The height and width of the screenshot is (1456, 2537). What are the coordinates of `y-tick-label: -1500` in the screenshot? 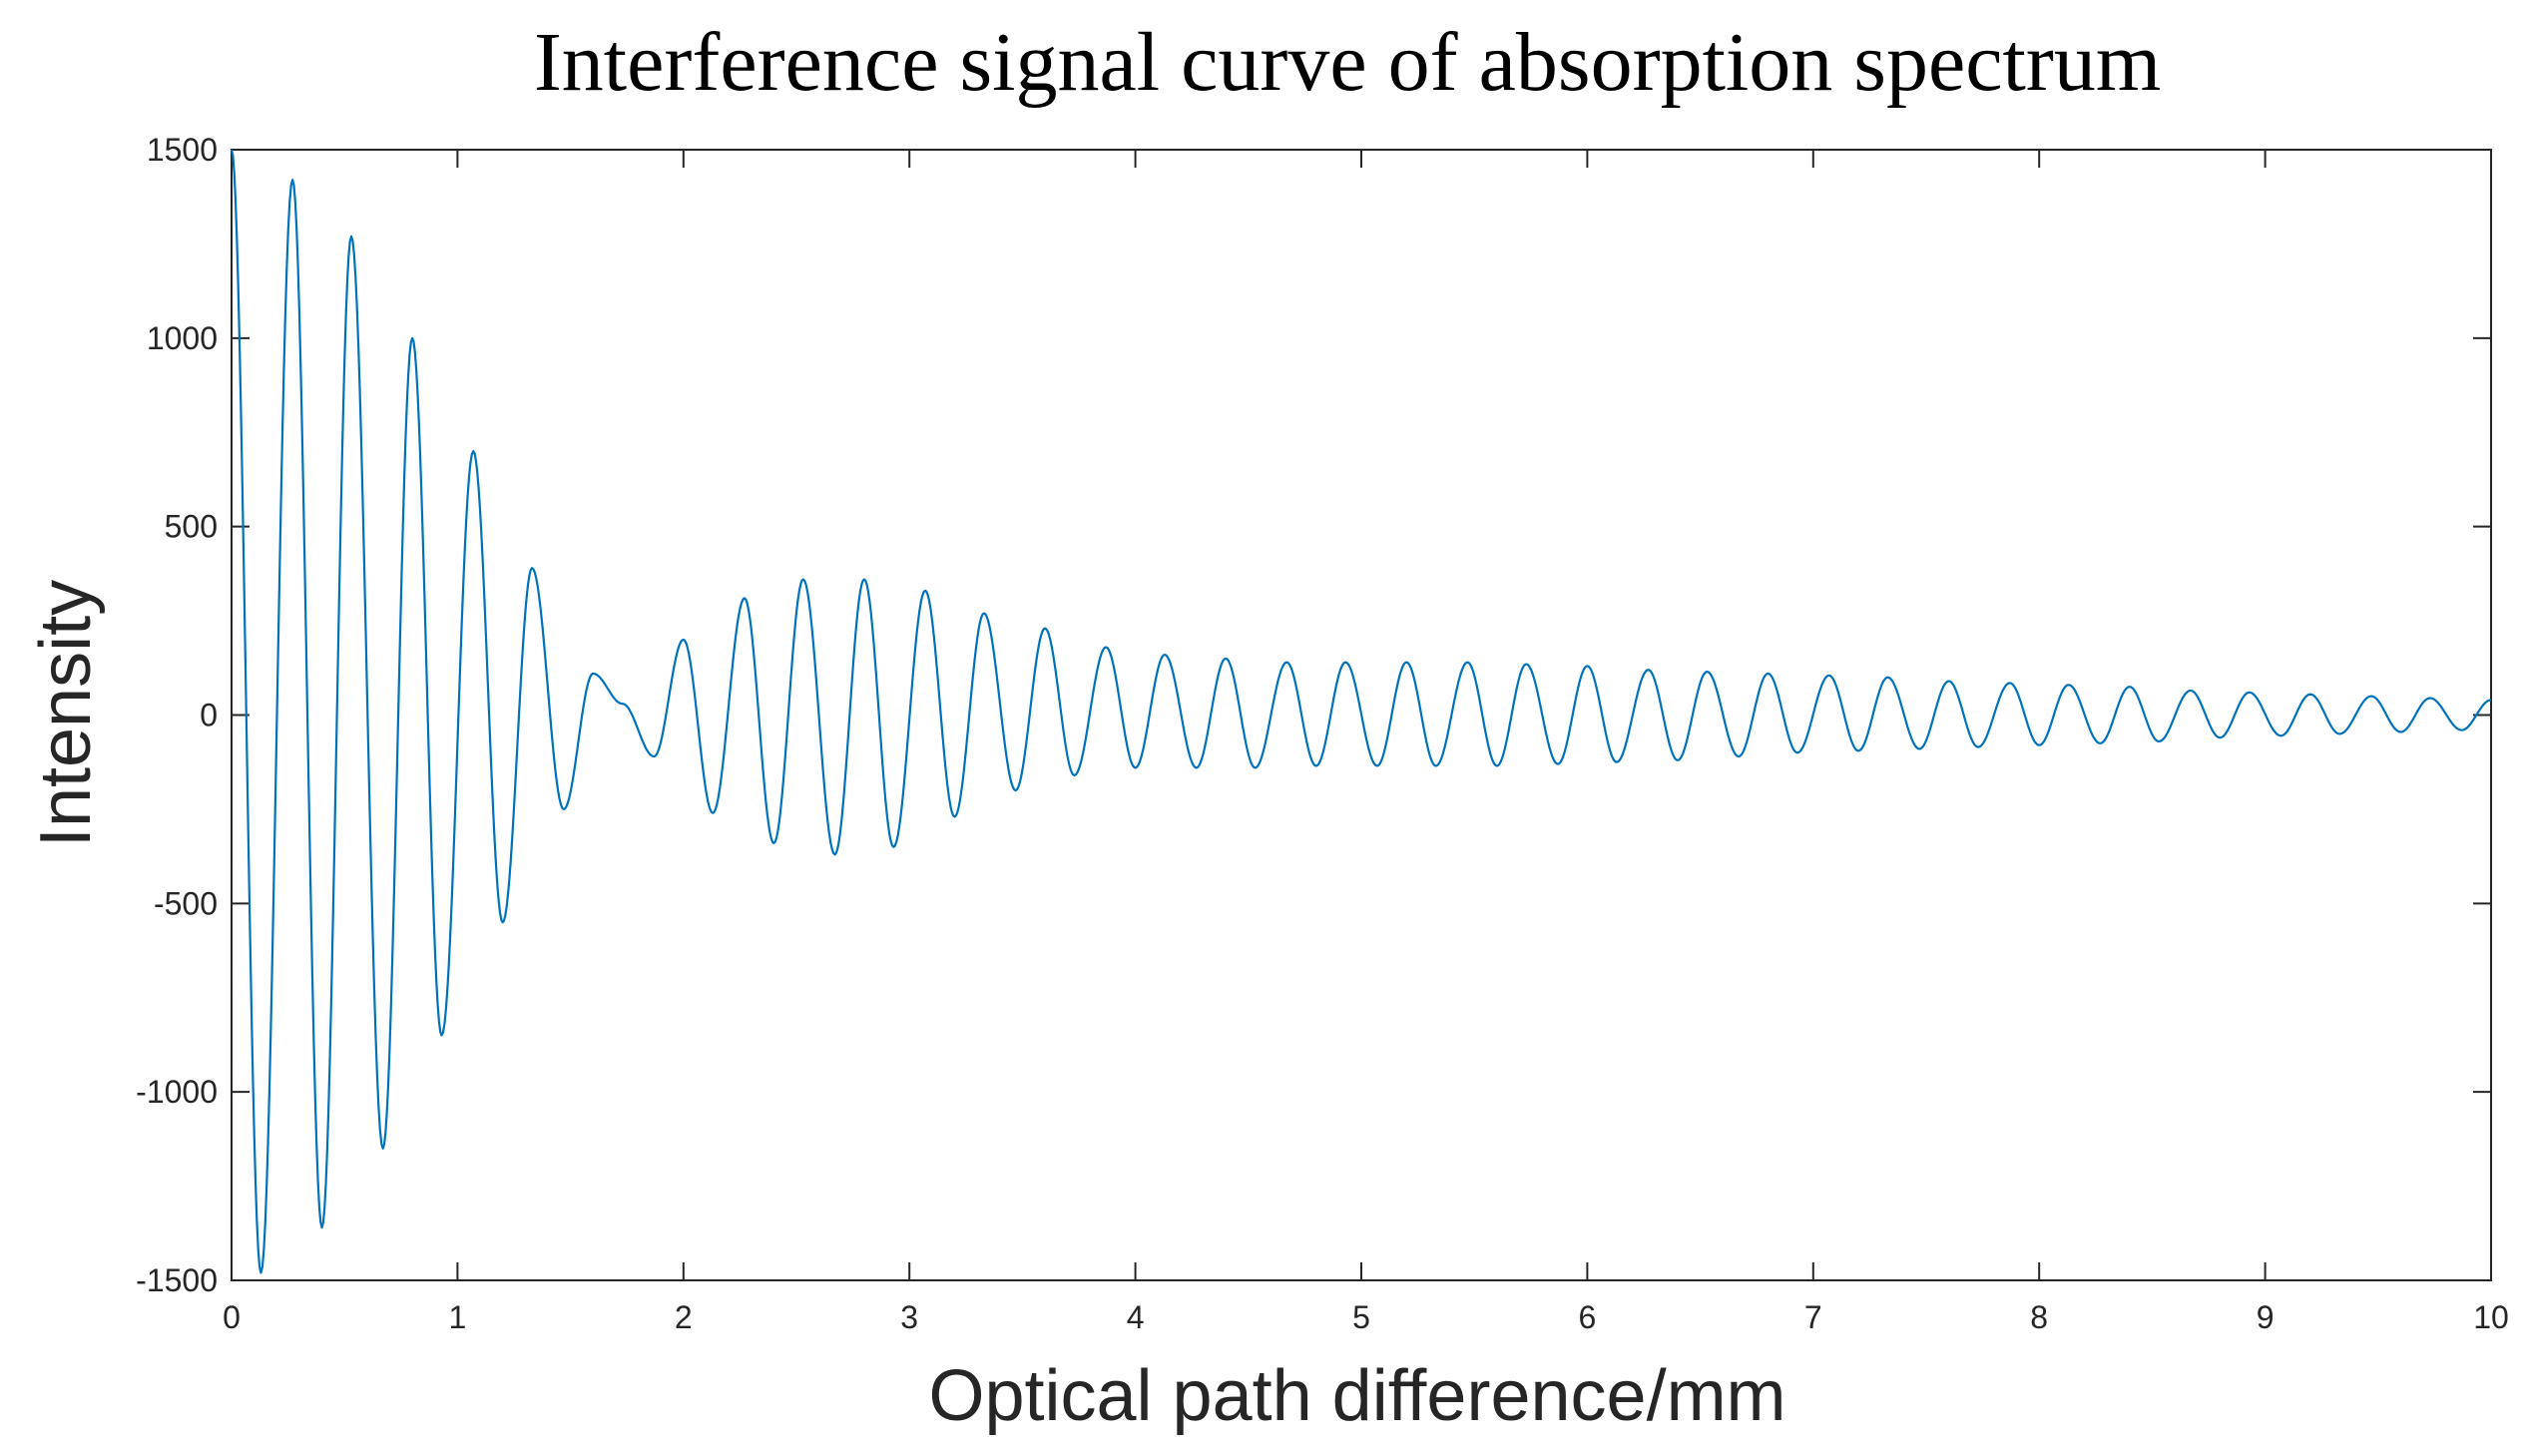 It's located at (177, 1280).